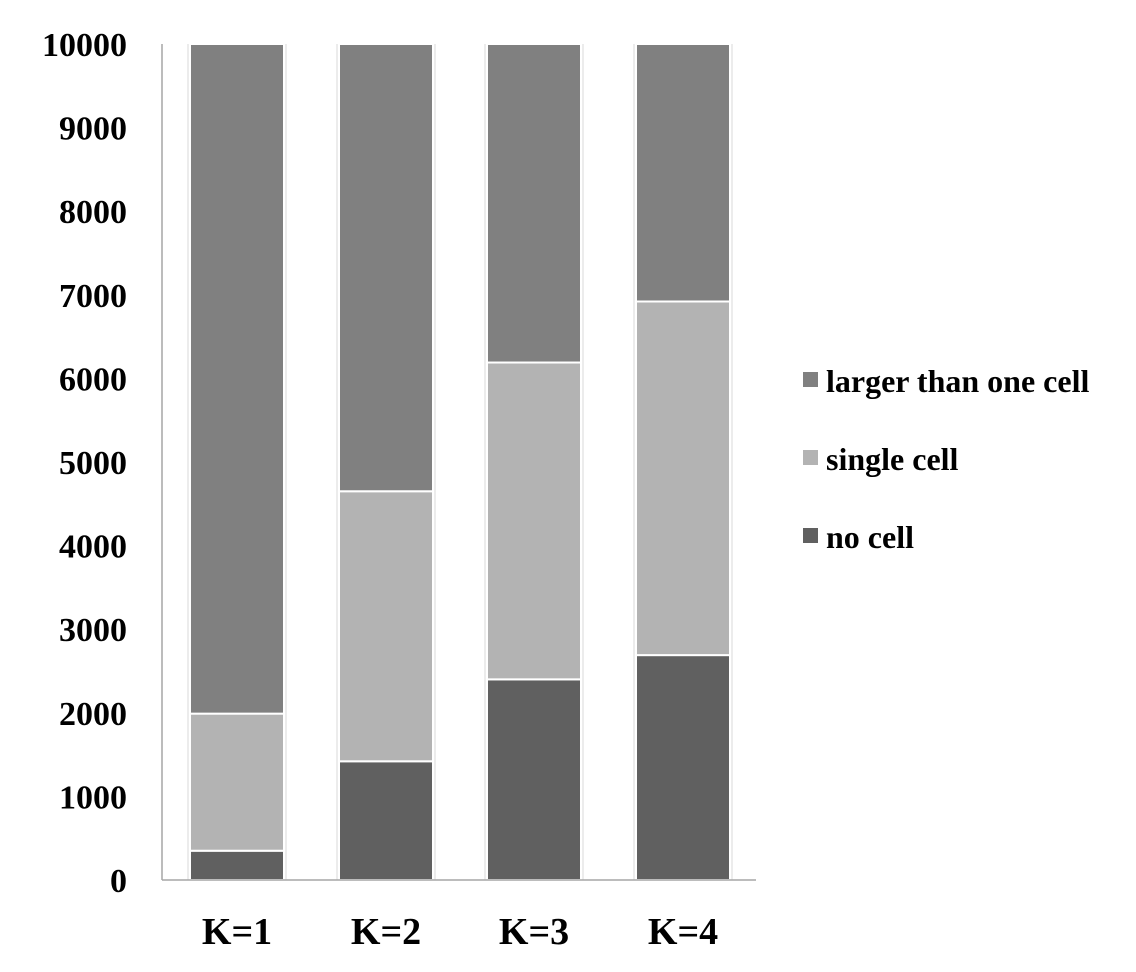  What do you see at coordinates (957, 381) in the screenshot?
I see `legend-label: larger than one cell` at bounding box center [957, 381].